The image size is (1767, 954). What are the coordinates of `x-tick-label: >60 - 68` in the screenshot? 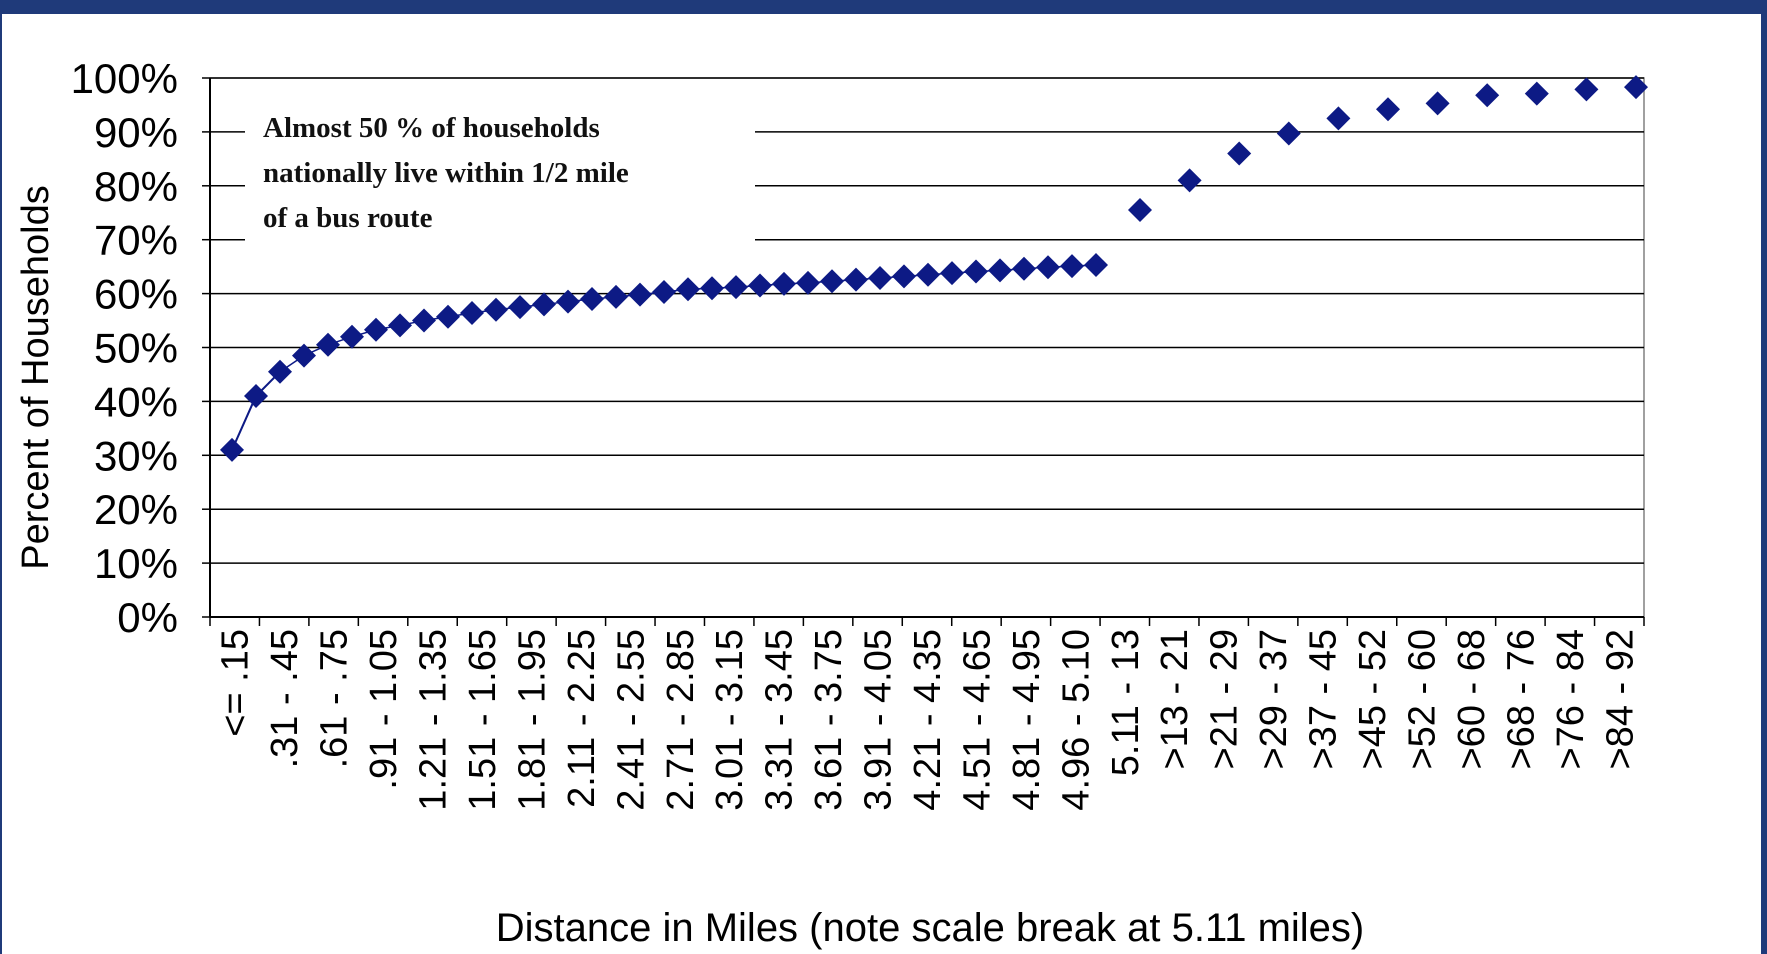 It's located at (1472, 699).